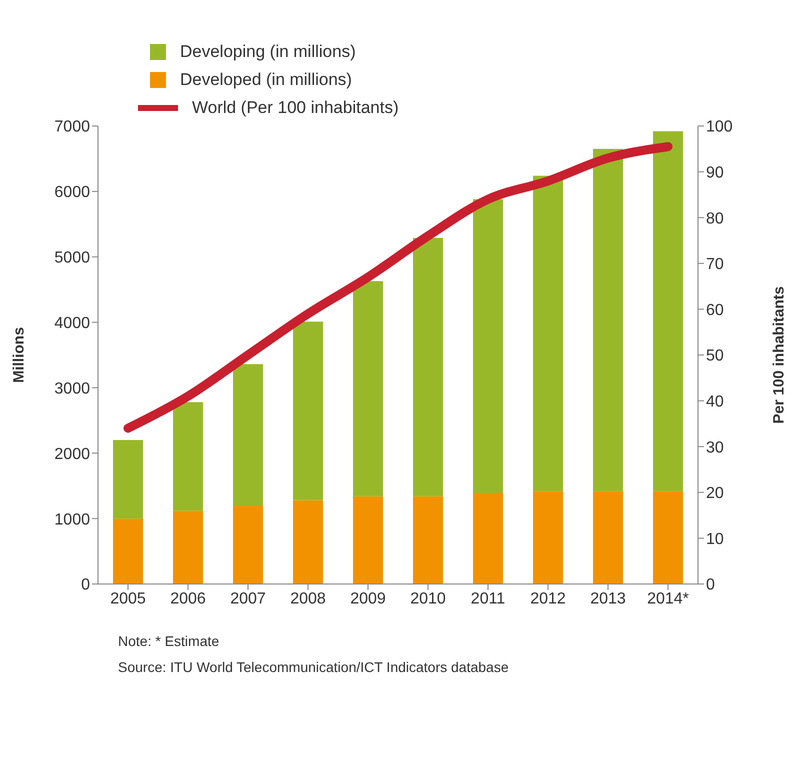 This screenshot has width=798, height=761. Describe the element at coordinates (169, 641) in the screenshot. I see `text: Note: * Estimate` at that location.